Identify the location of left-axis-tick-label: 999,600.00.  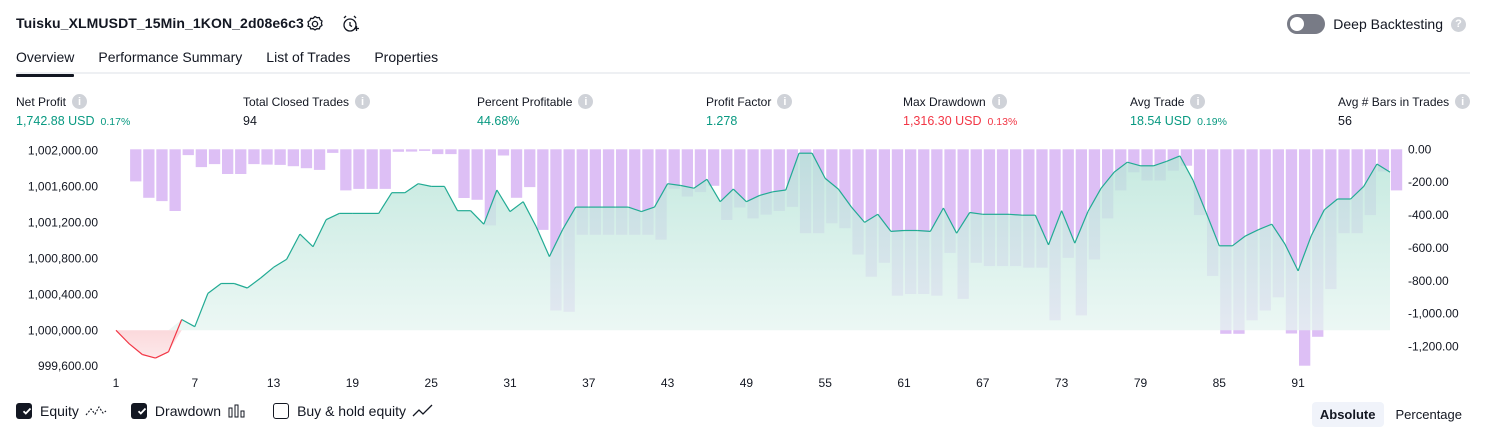
(68, 366).